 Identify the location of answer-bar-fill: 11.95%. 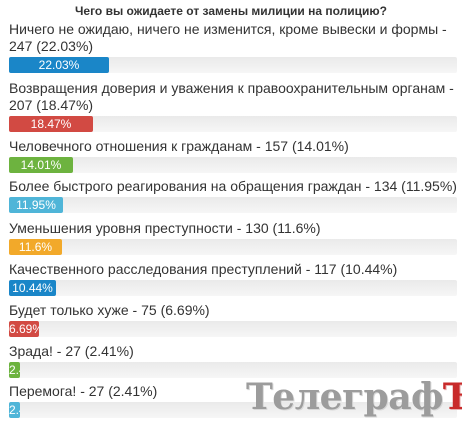
(36, 205).